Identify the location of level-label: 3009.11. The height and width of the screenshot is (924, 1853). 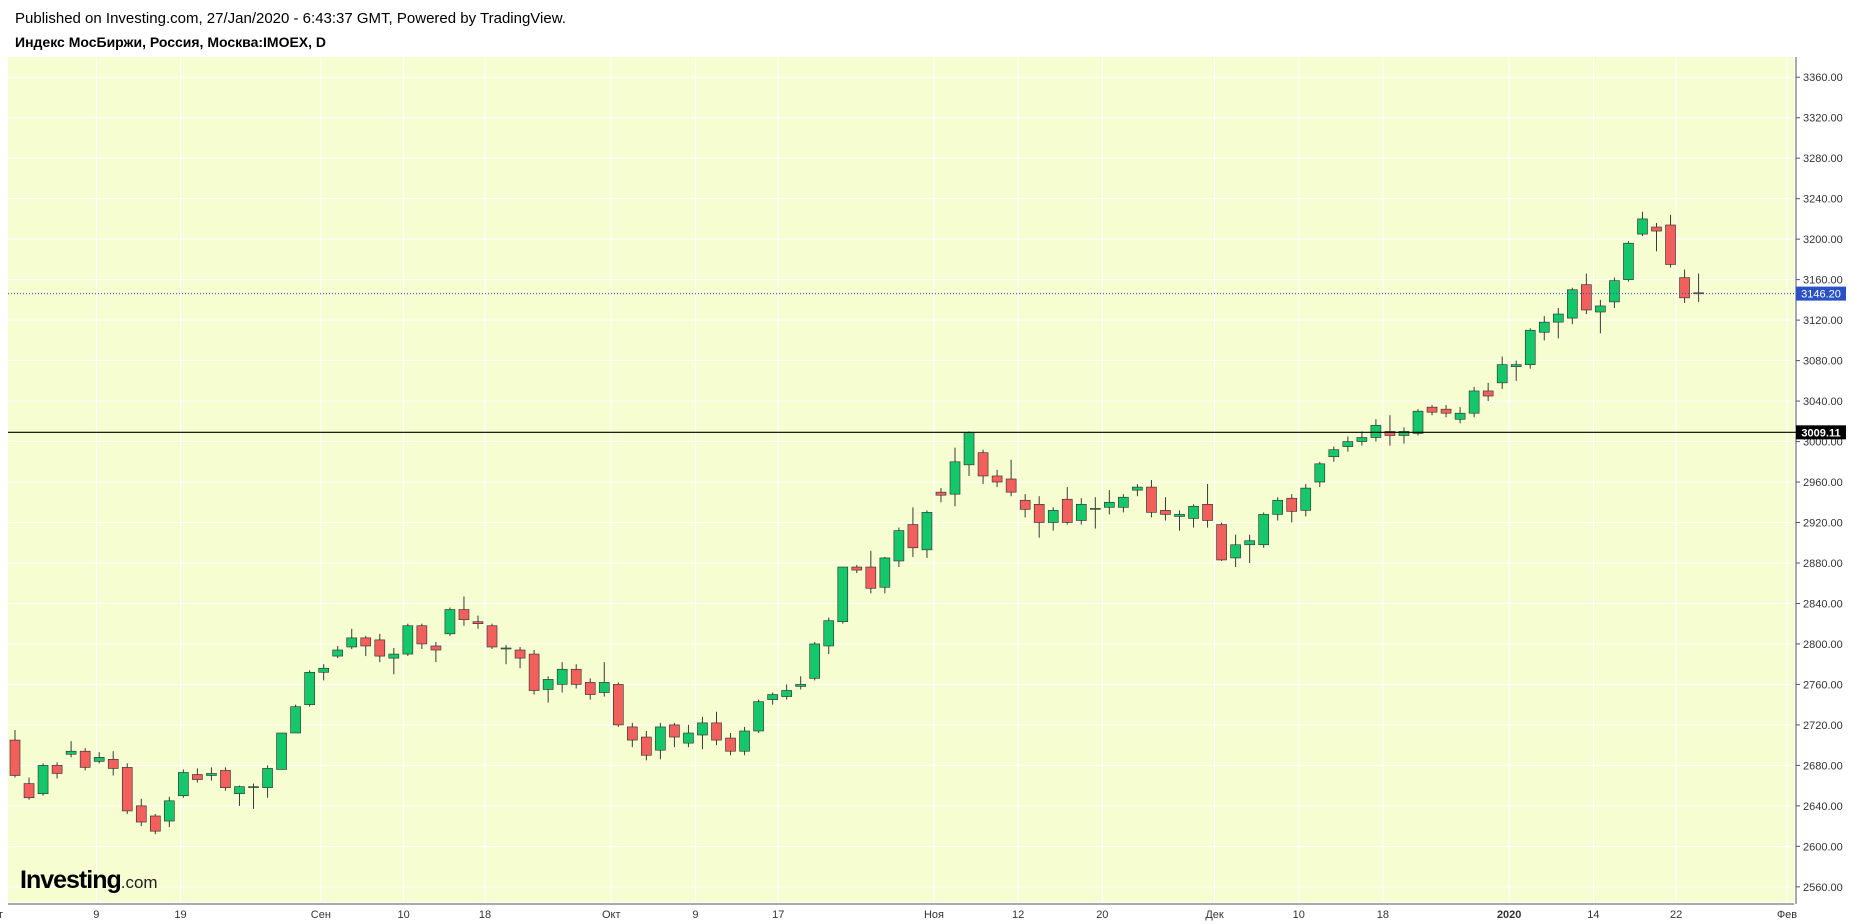
(1820, 433).